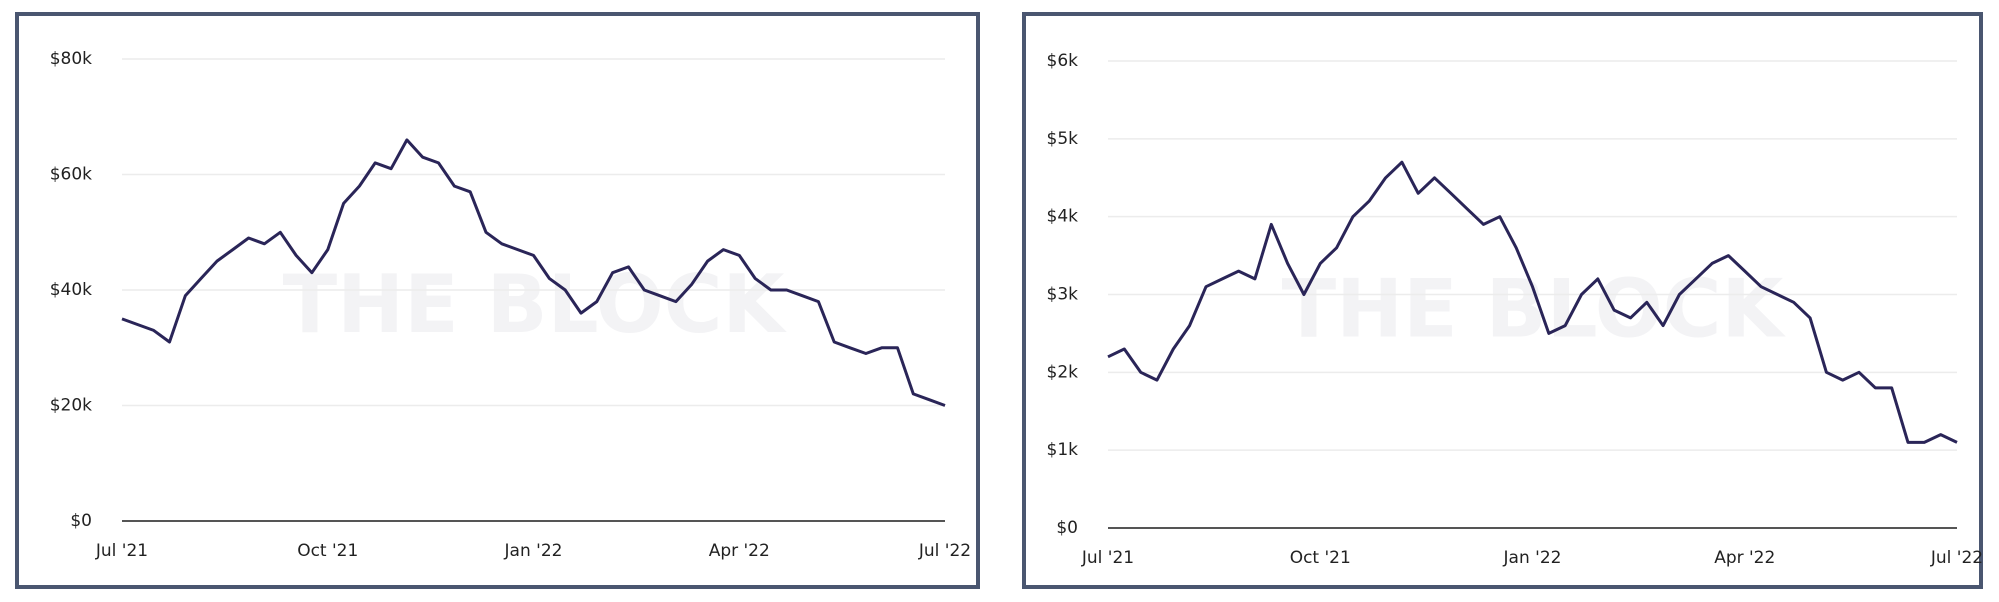 The width and height of the screenshot is (1999, 602). Describe the element at coordinates (1063, 139) in the screenshot. I see `y-tick-label: $5k` at that location.